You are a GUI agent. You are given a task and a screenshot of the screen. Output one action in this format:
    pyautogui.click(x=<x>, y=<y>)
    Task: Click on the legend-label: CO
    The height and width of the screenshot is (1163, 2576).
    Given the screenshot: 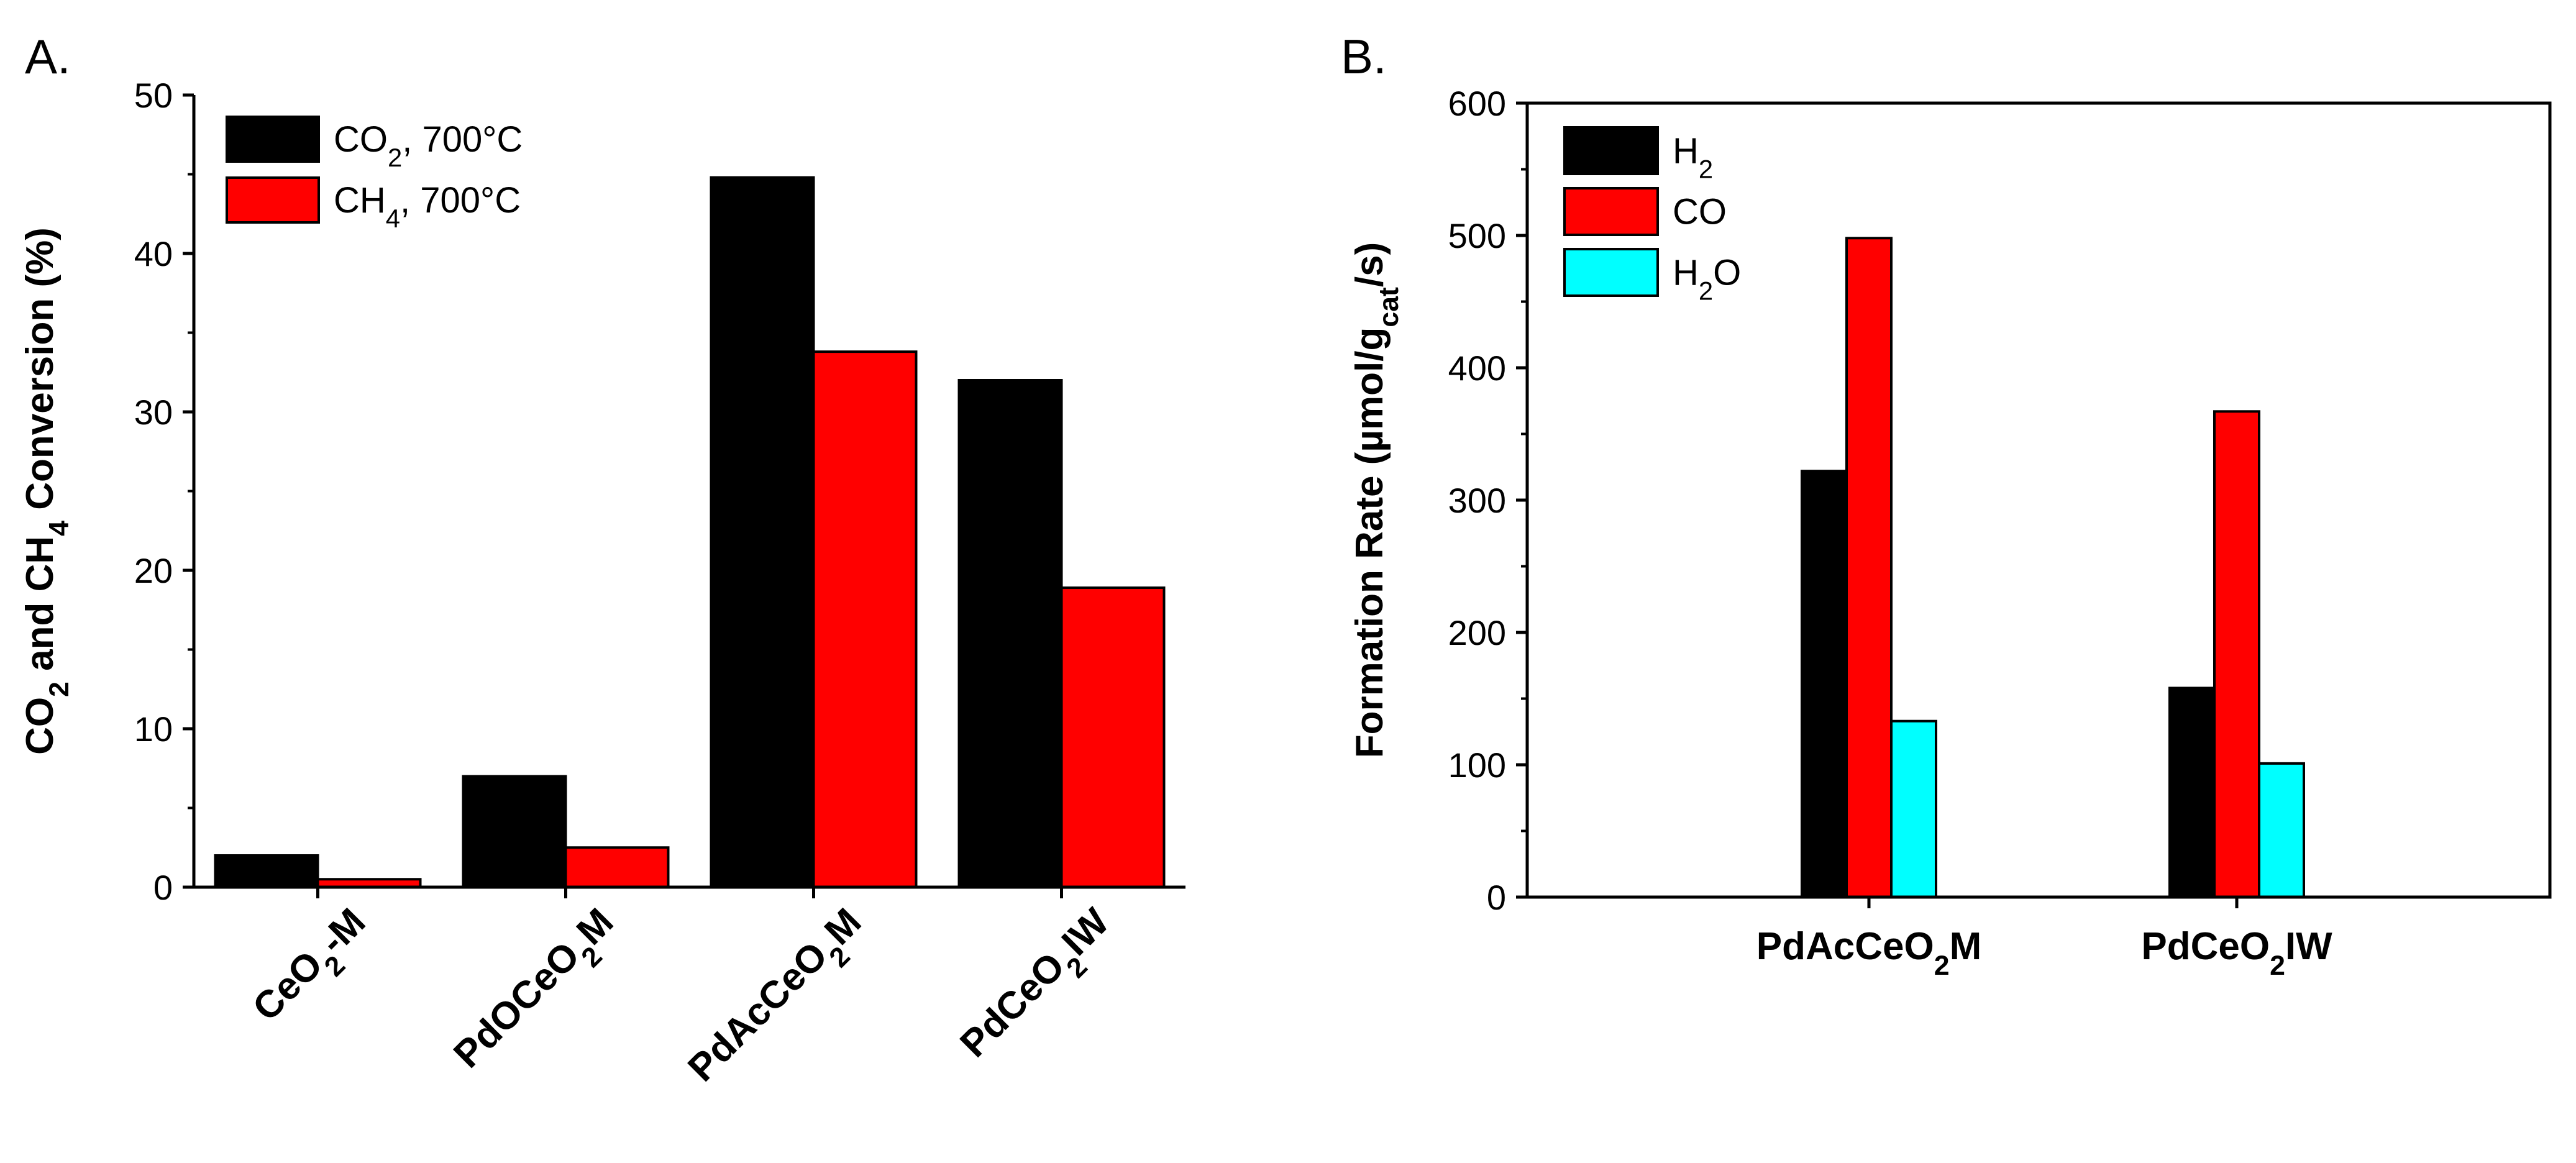 What is the action you would take?
    pyautogui.click(x=1700, y=212)
    